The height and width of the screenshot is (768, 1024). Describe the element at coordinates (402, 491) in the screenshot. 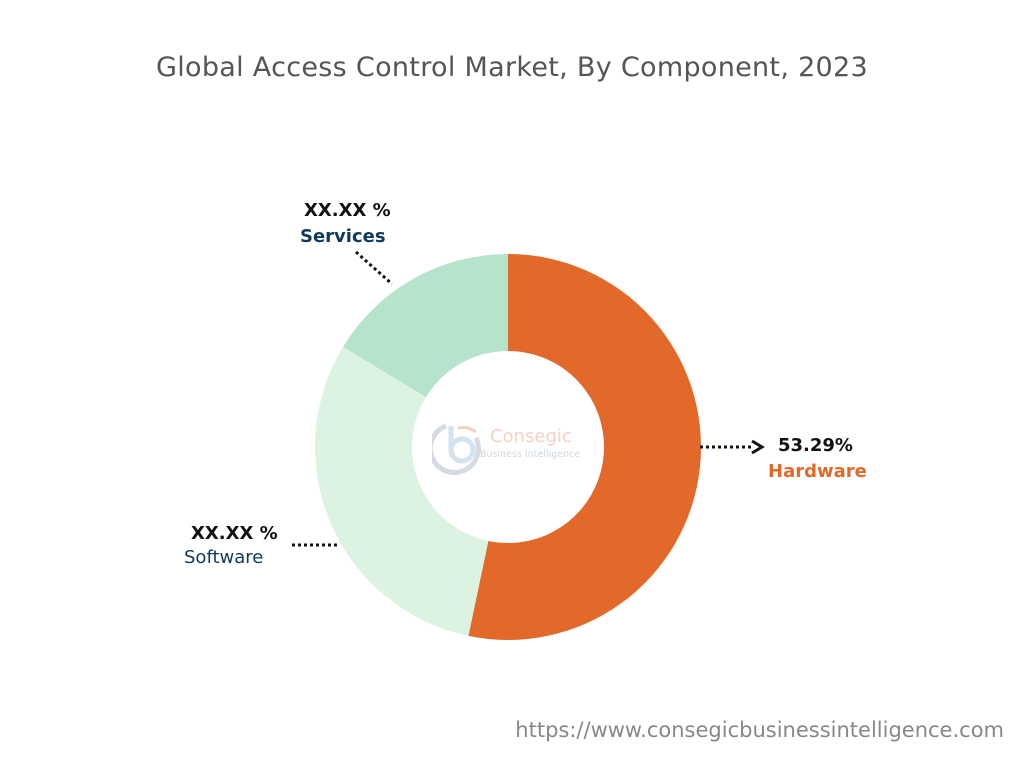

I see `slice-software` at that location.